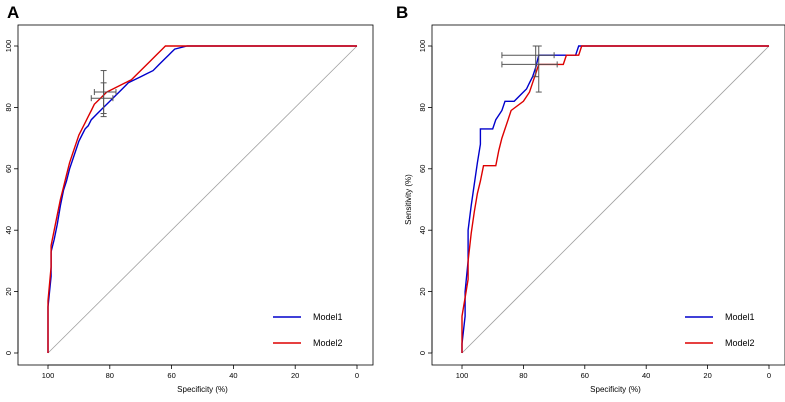 The image size is (785, 402). I want to click on panel-label: B, so click(402, 12).